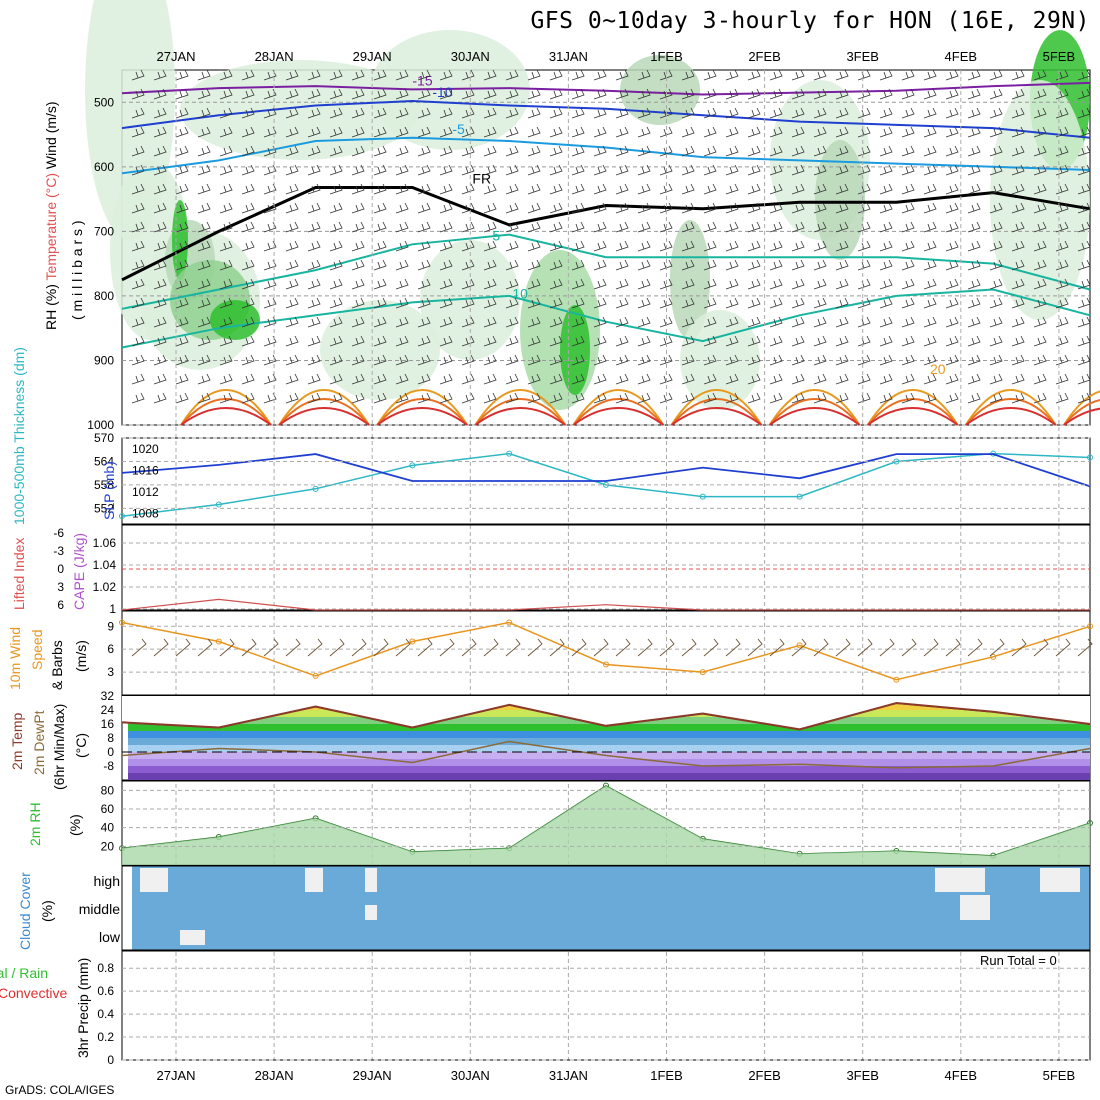  Describe the element at coordinates (110, 649) in the screenshot. I see `wind-speed-tick-label: 6` at that location.